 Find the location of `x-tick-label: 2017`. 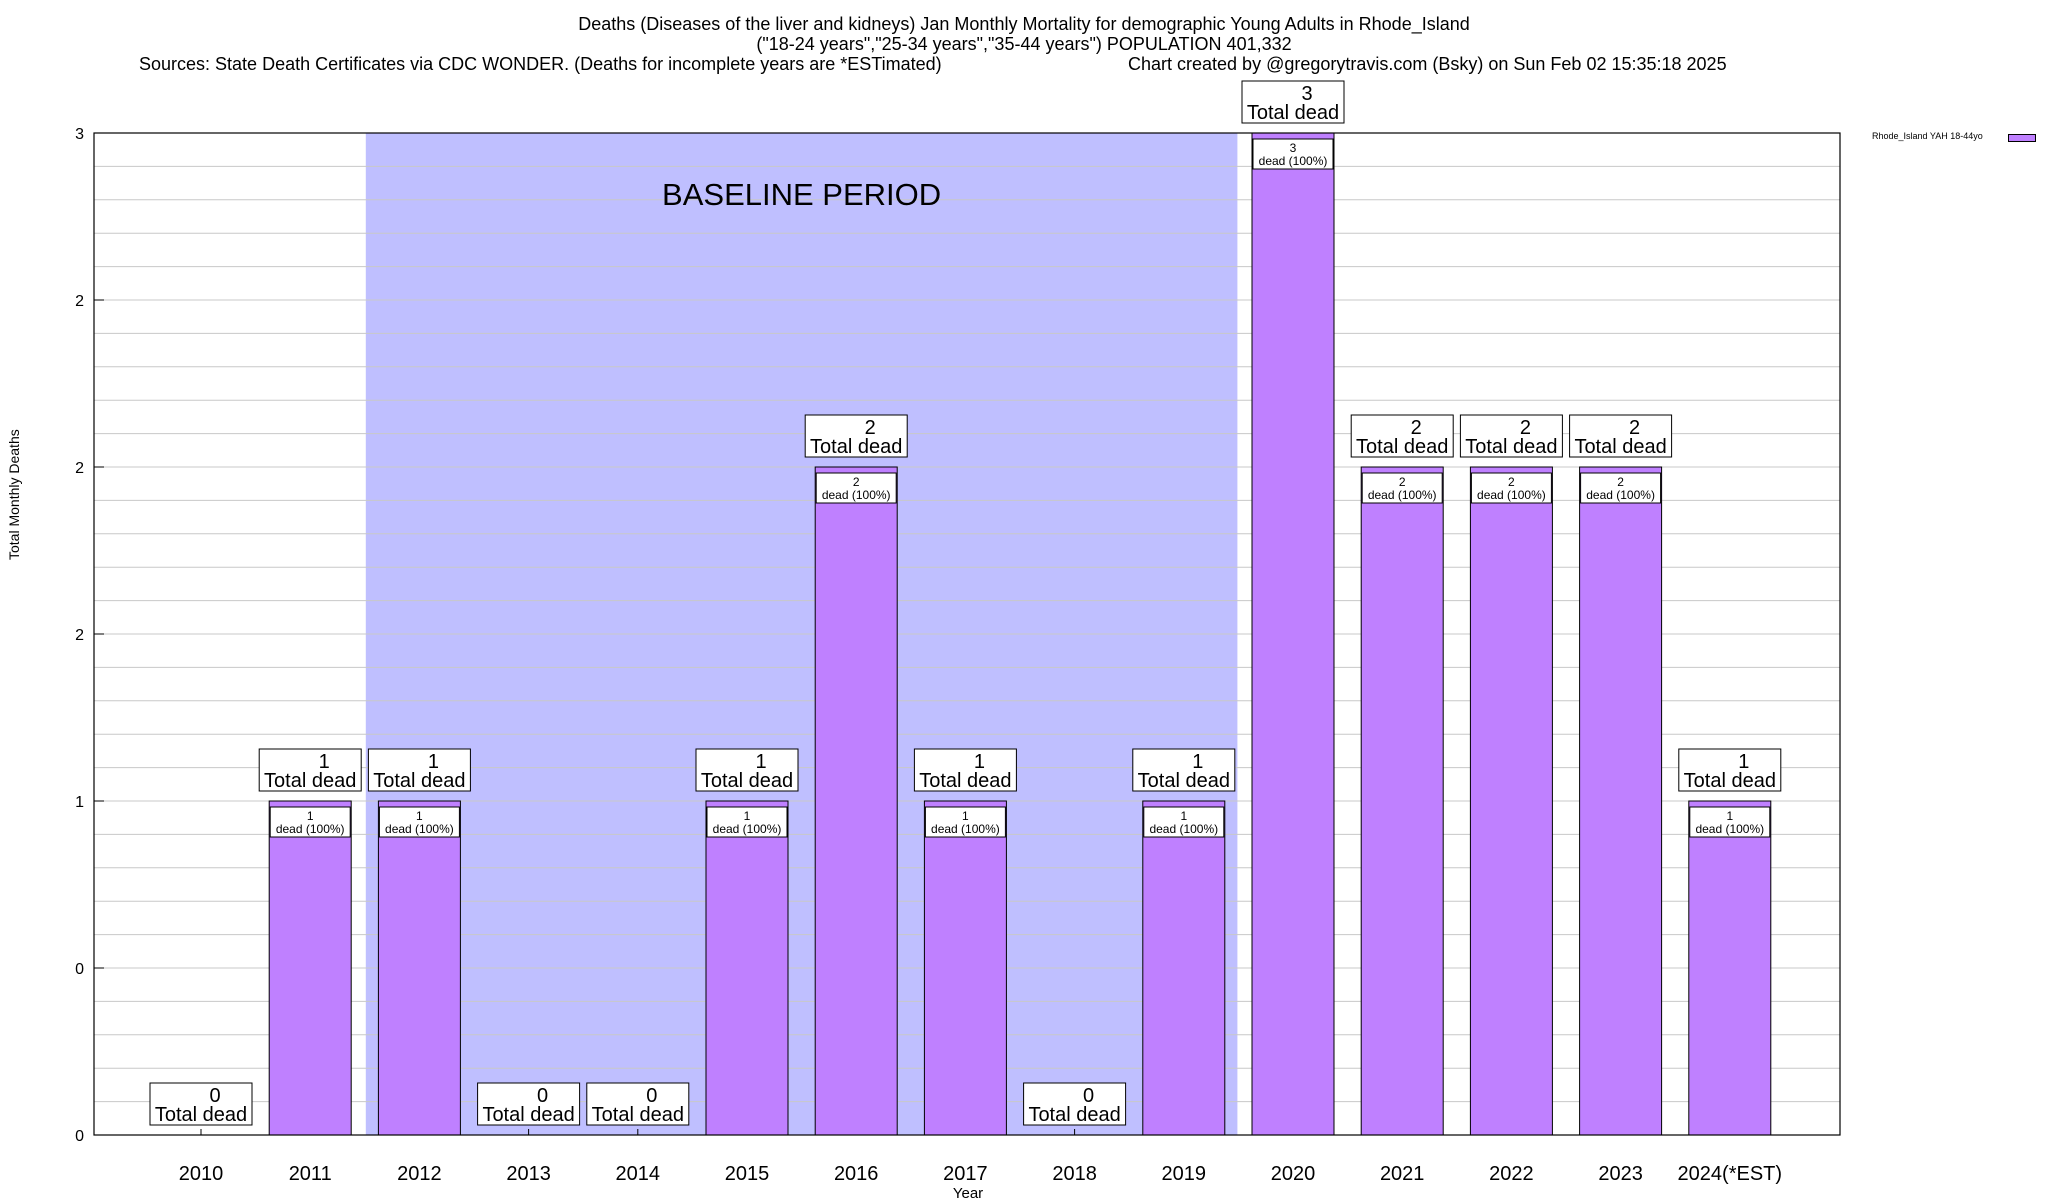

x-tick-label: 2017 is located at coordinates (965, 1174).